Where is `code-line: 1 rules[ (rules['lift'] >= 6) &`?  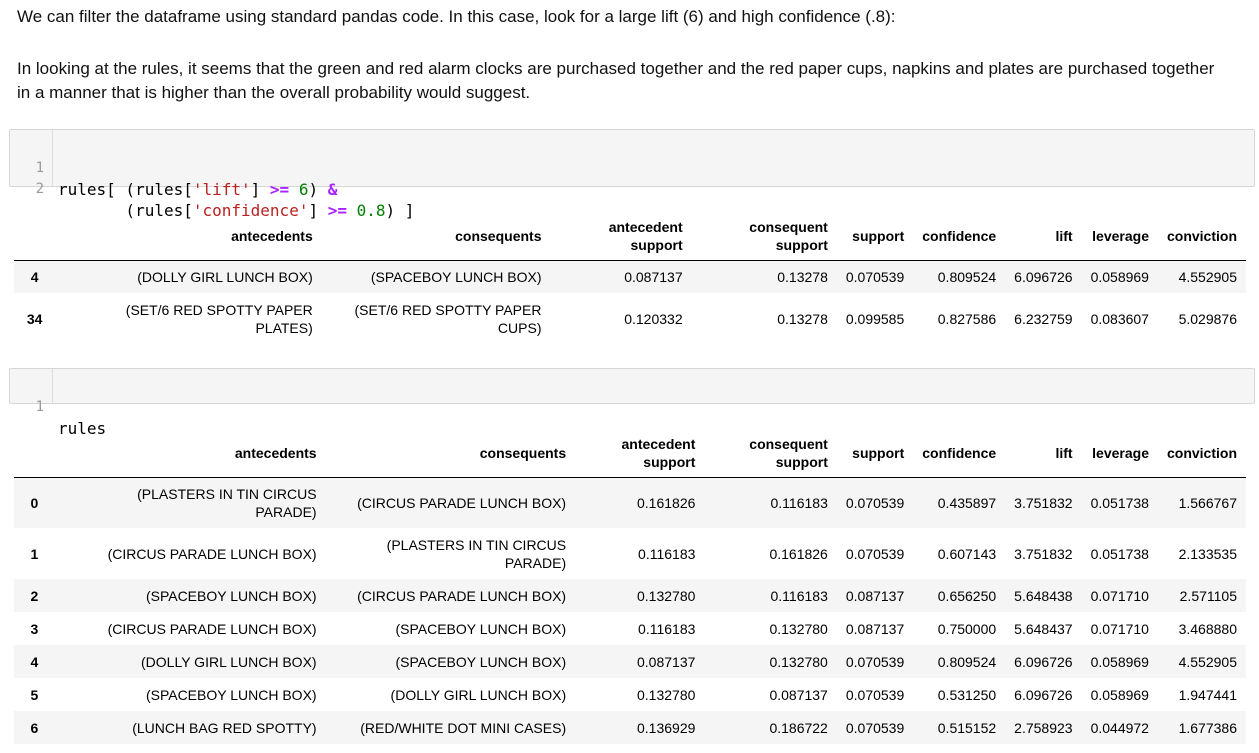 code-line: 1 rules[ (rules['lift'] >= 6) & is located at coordinates (610, 168).